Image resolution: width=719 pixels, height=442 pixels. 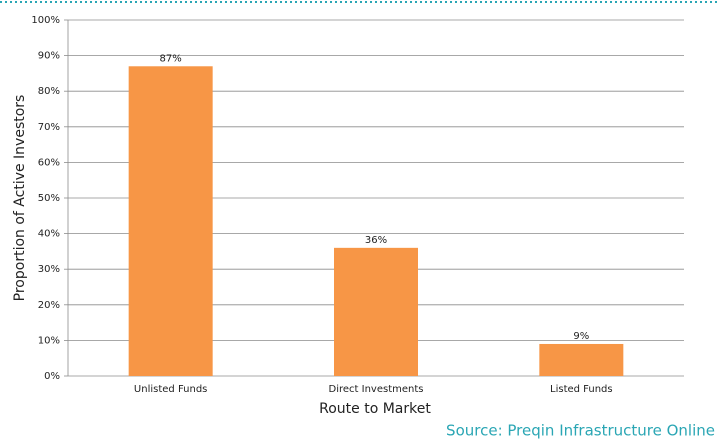 What do you see at coordinates (581, 336) in the screenshot?
I see `data-label: 9%` at bounding box center [581, 336].